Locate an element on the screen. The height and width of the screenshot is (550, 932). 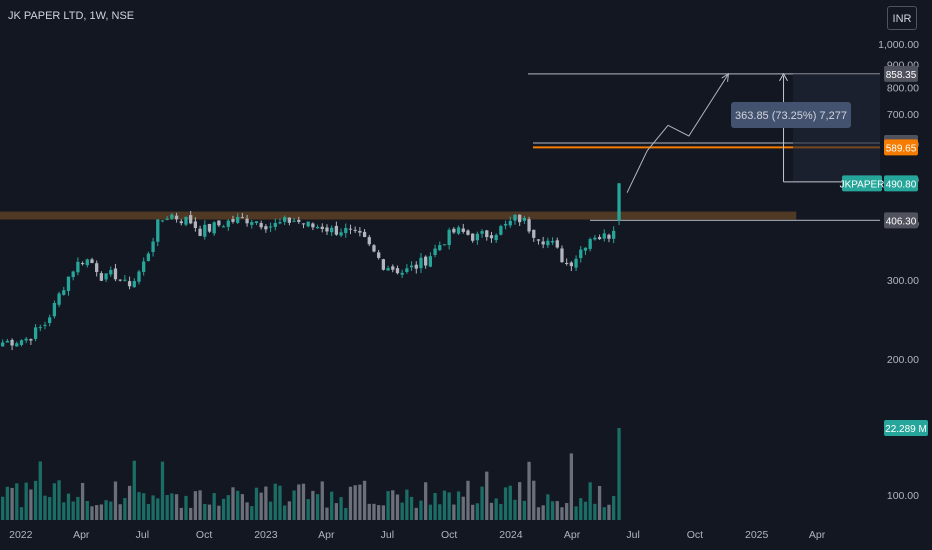
x-tick-label: Apr is located at coordinates (817, 535).